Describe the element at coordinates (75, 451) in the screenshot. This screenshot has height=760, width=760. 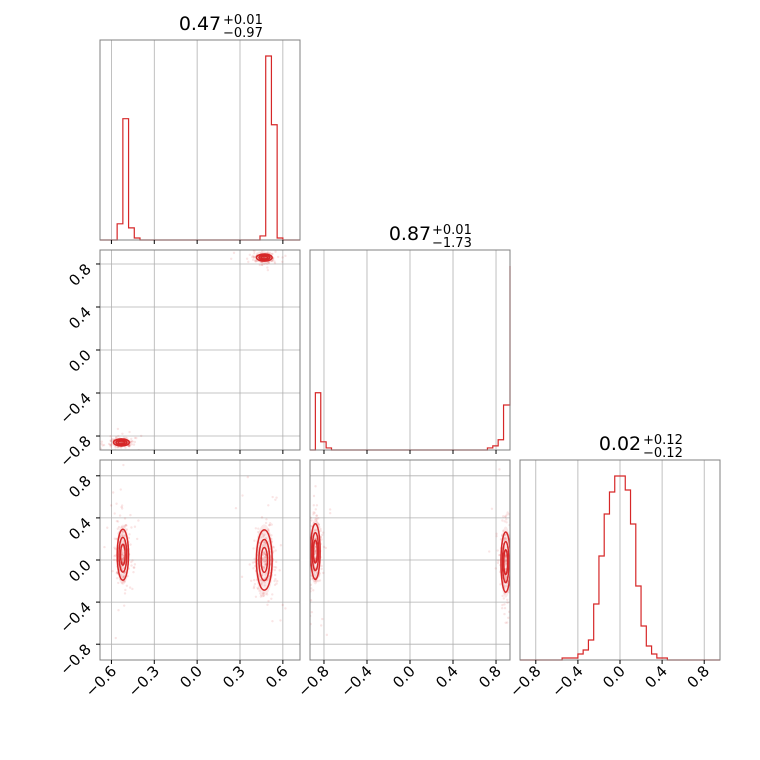
I see `ytick-label-1-0: −0.8` at that location.